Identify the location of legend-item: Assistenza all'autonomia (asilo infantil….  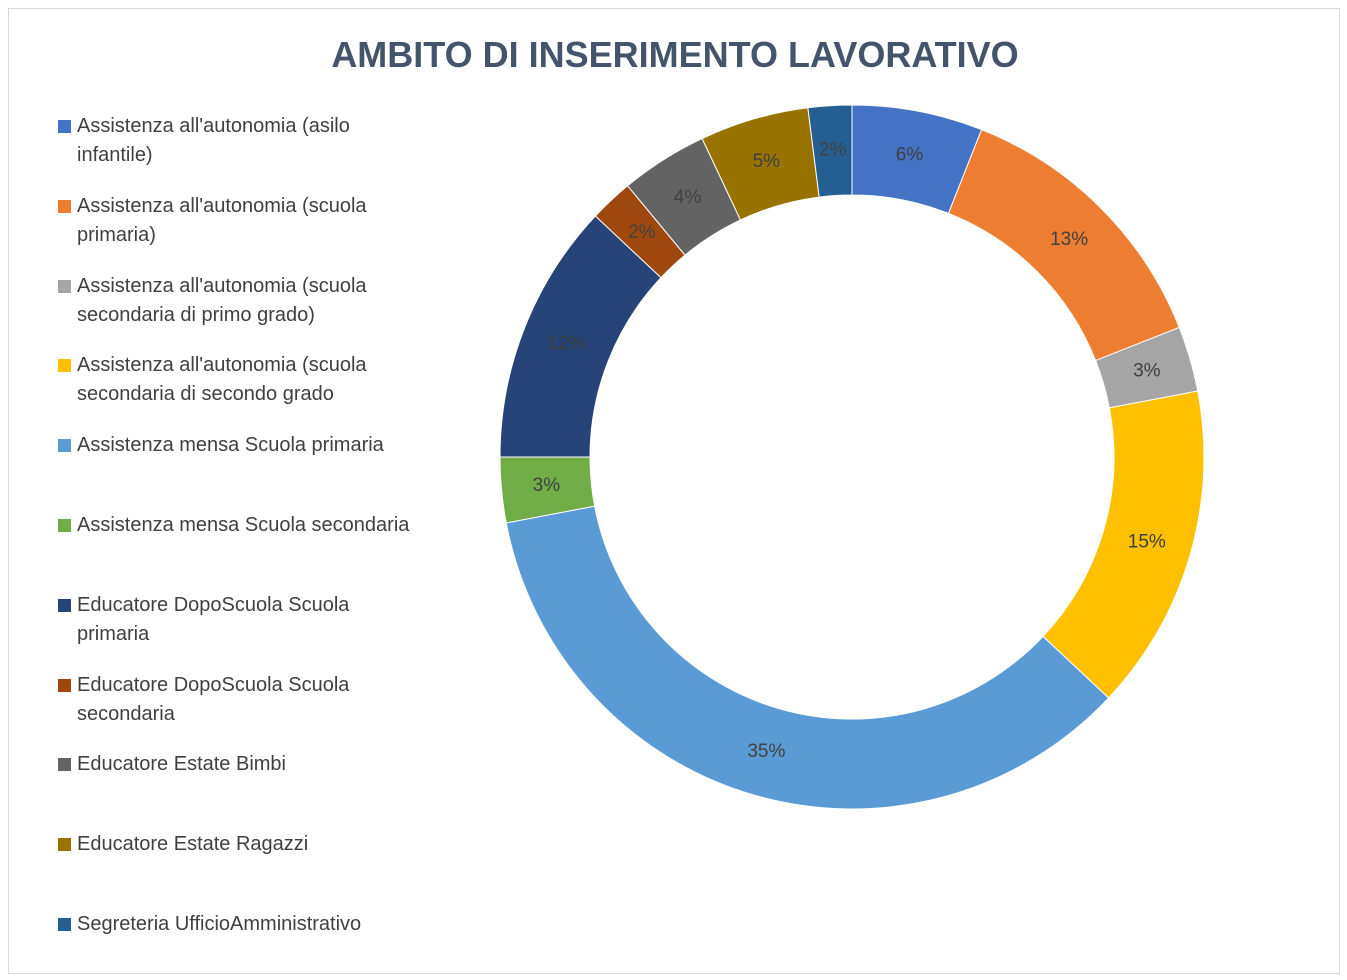
(238, 141).